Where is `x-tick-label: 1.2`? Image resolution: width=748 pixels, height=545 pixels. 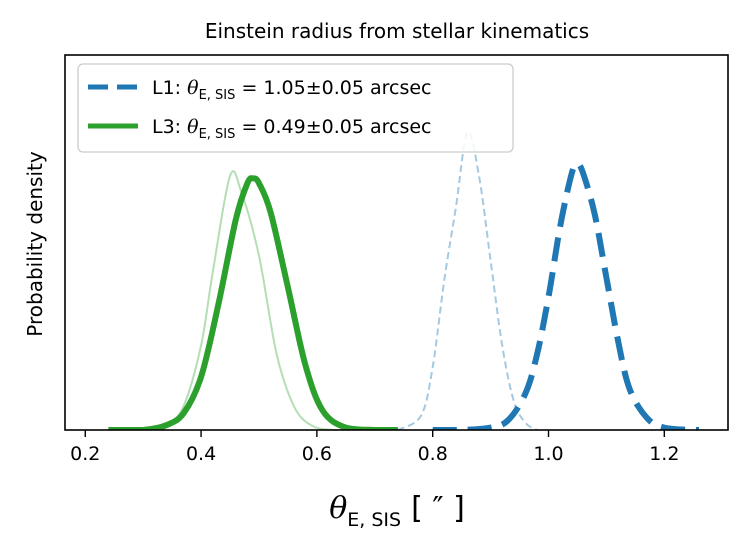
x-tick-label: 1.2 is located at coordinates (664, 454).